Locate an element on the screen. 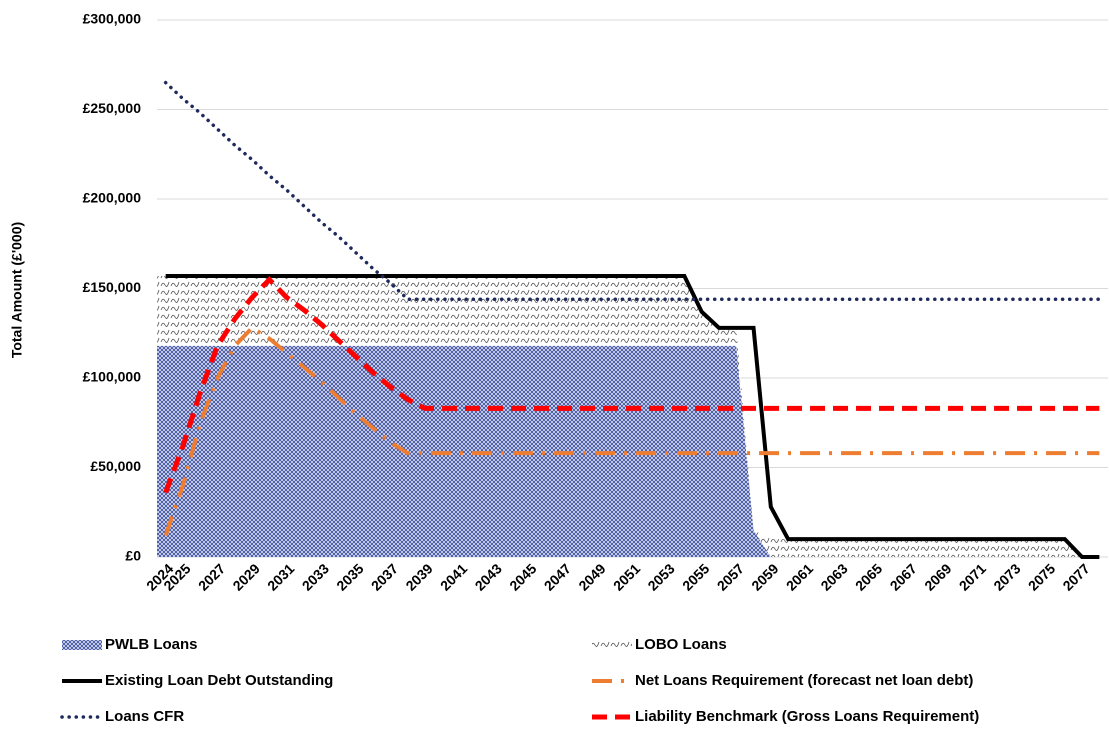 The image size is (1109, 732). y-tick-label: £150,000 is located at coordinates (112, 287).